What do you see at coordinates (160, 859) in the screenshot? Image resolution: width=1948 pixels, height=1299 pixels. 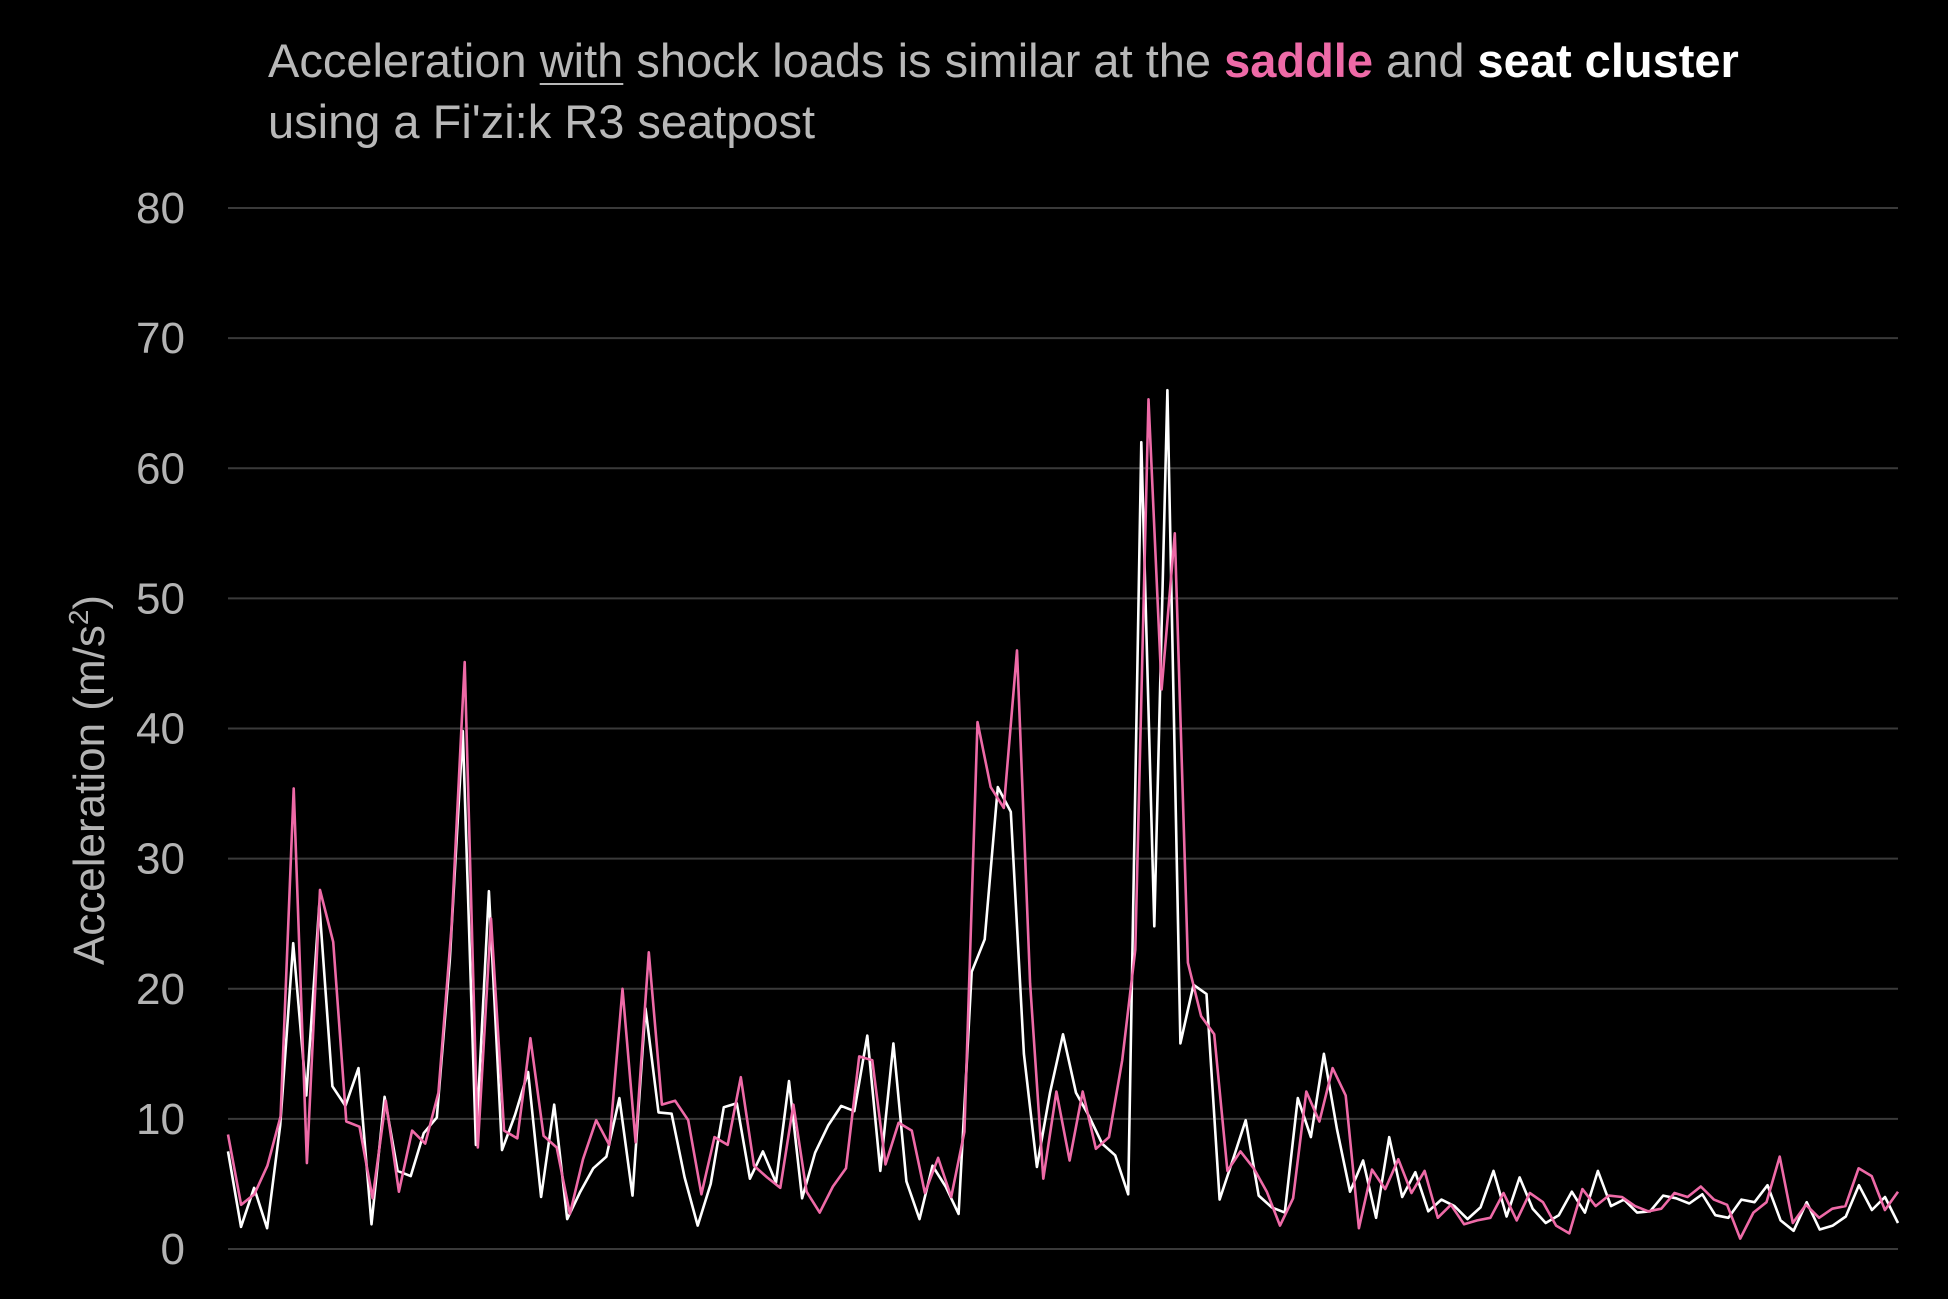 I see `y-tick-label: 30` at bounding box center [160, 859].